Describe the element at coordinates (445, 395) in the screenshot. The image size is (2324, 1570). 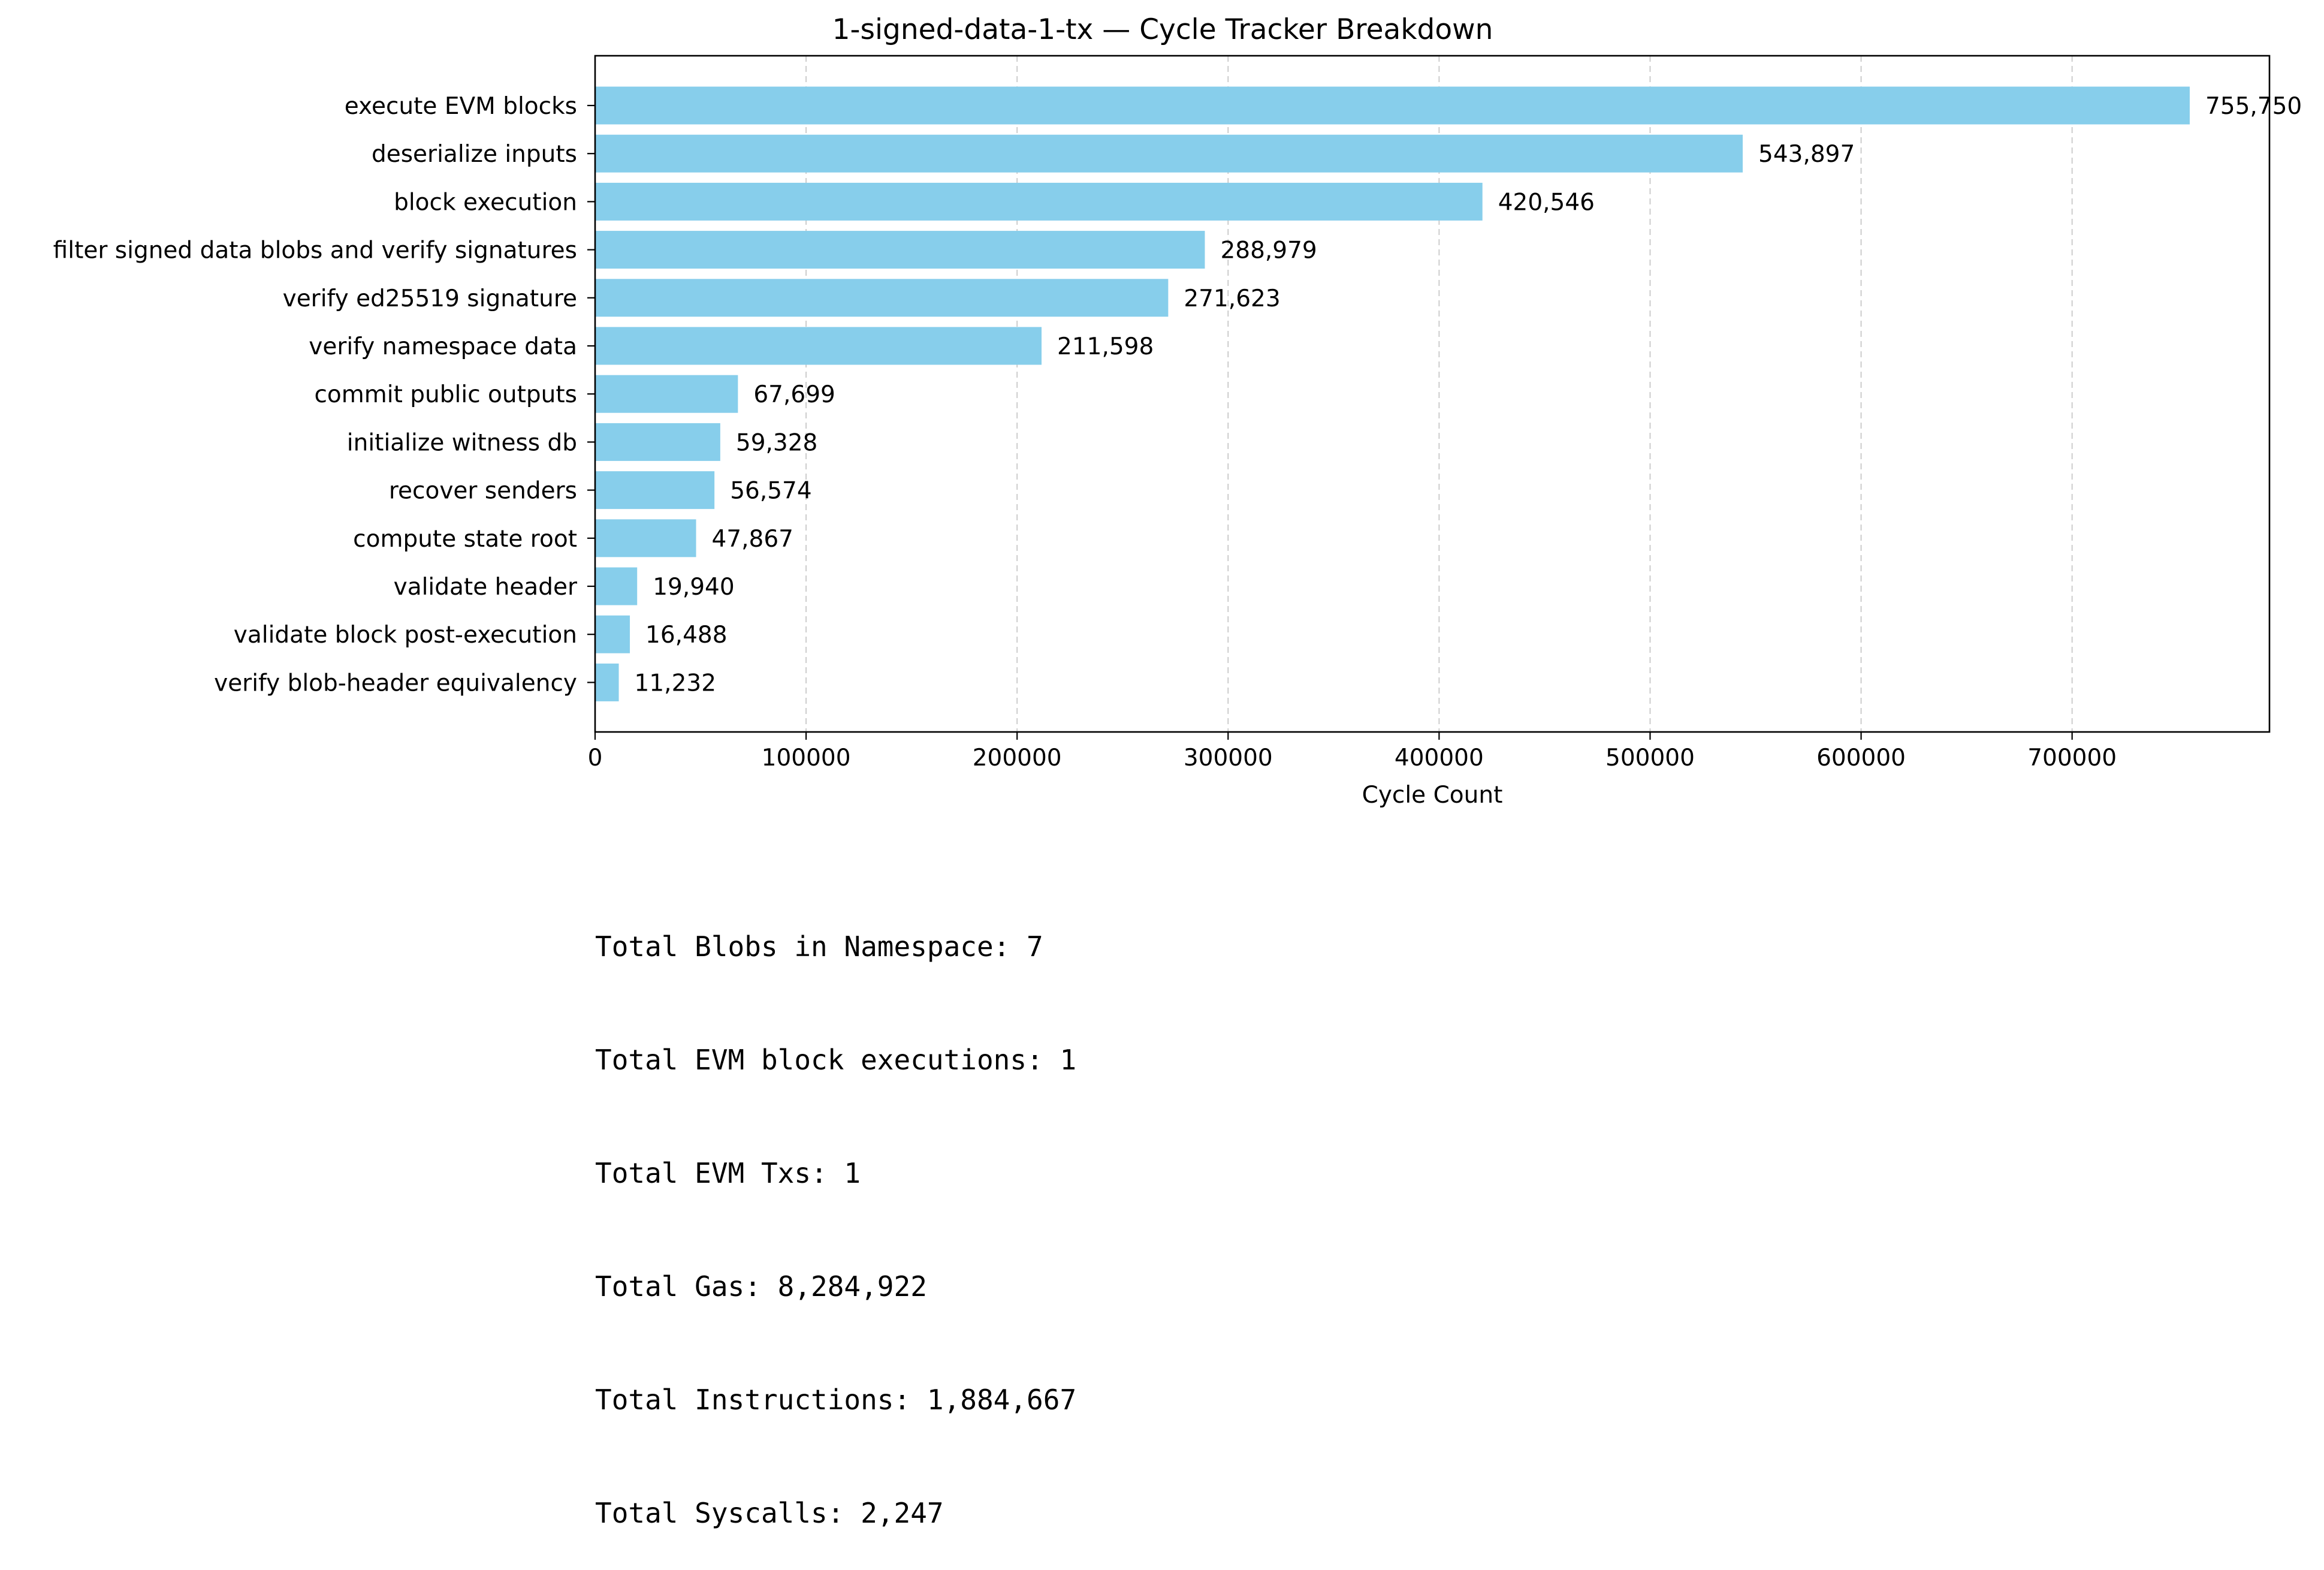
I see `y-tick-label: commit public outputs` at that location.